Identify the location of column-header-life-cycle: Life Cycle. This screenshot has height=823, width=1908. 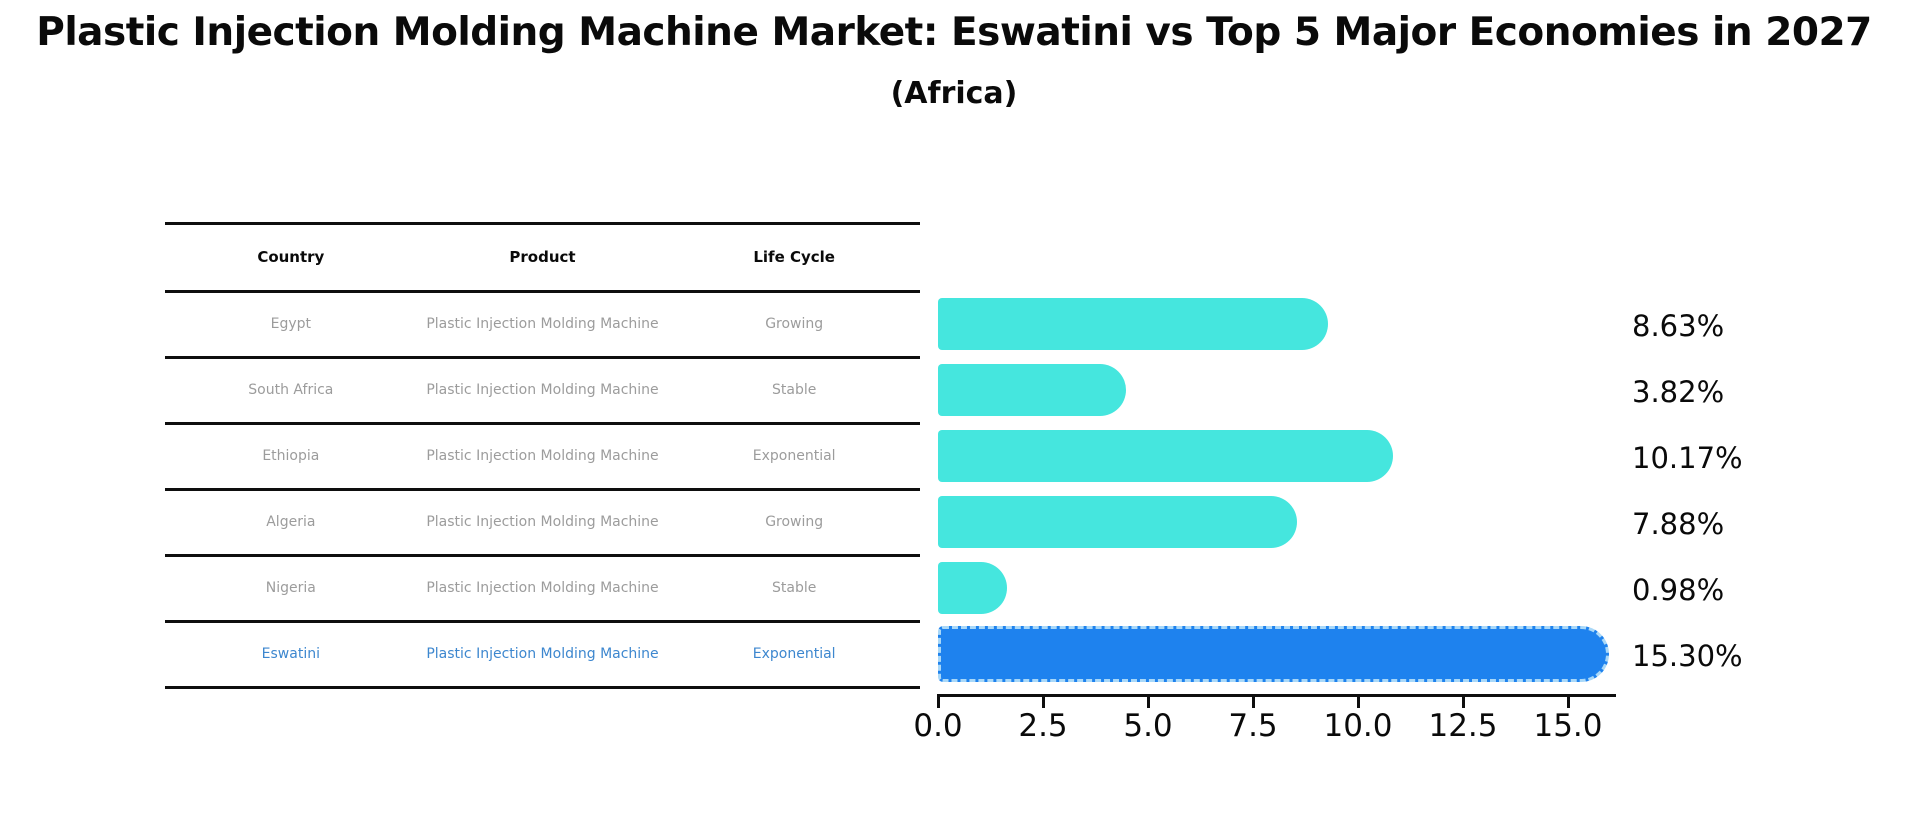
(794, 257).